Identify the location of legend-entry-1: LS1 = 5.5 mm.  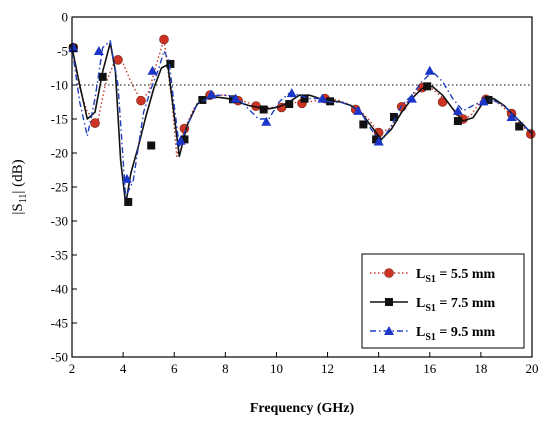
(433, 276).